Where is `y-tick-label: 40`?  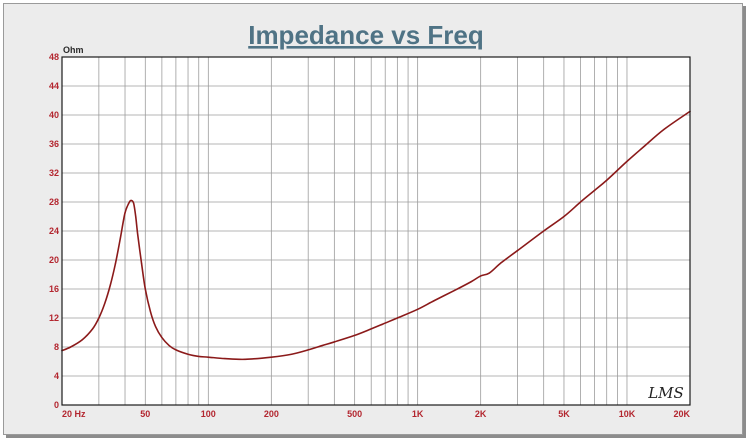
y-tick-label: 40 is located at coordinates (54, 115).